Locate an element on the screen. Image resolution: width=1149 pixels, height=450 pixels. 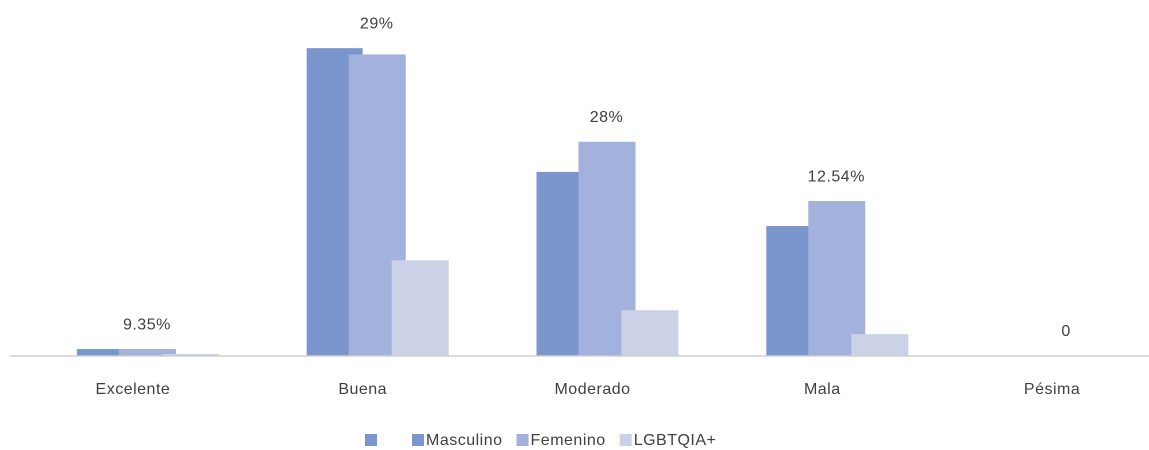
data-label: 29% is located at coordinates (377, 23).